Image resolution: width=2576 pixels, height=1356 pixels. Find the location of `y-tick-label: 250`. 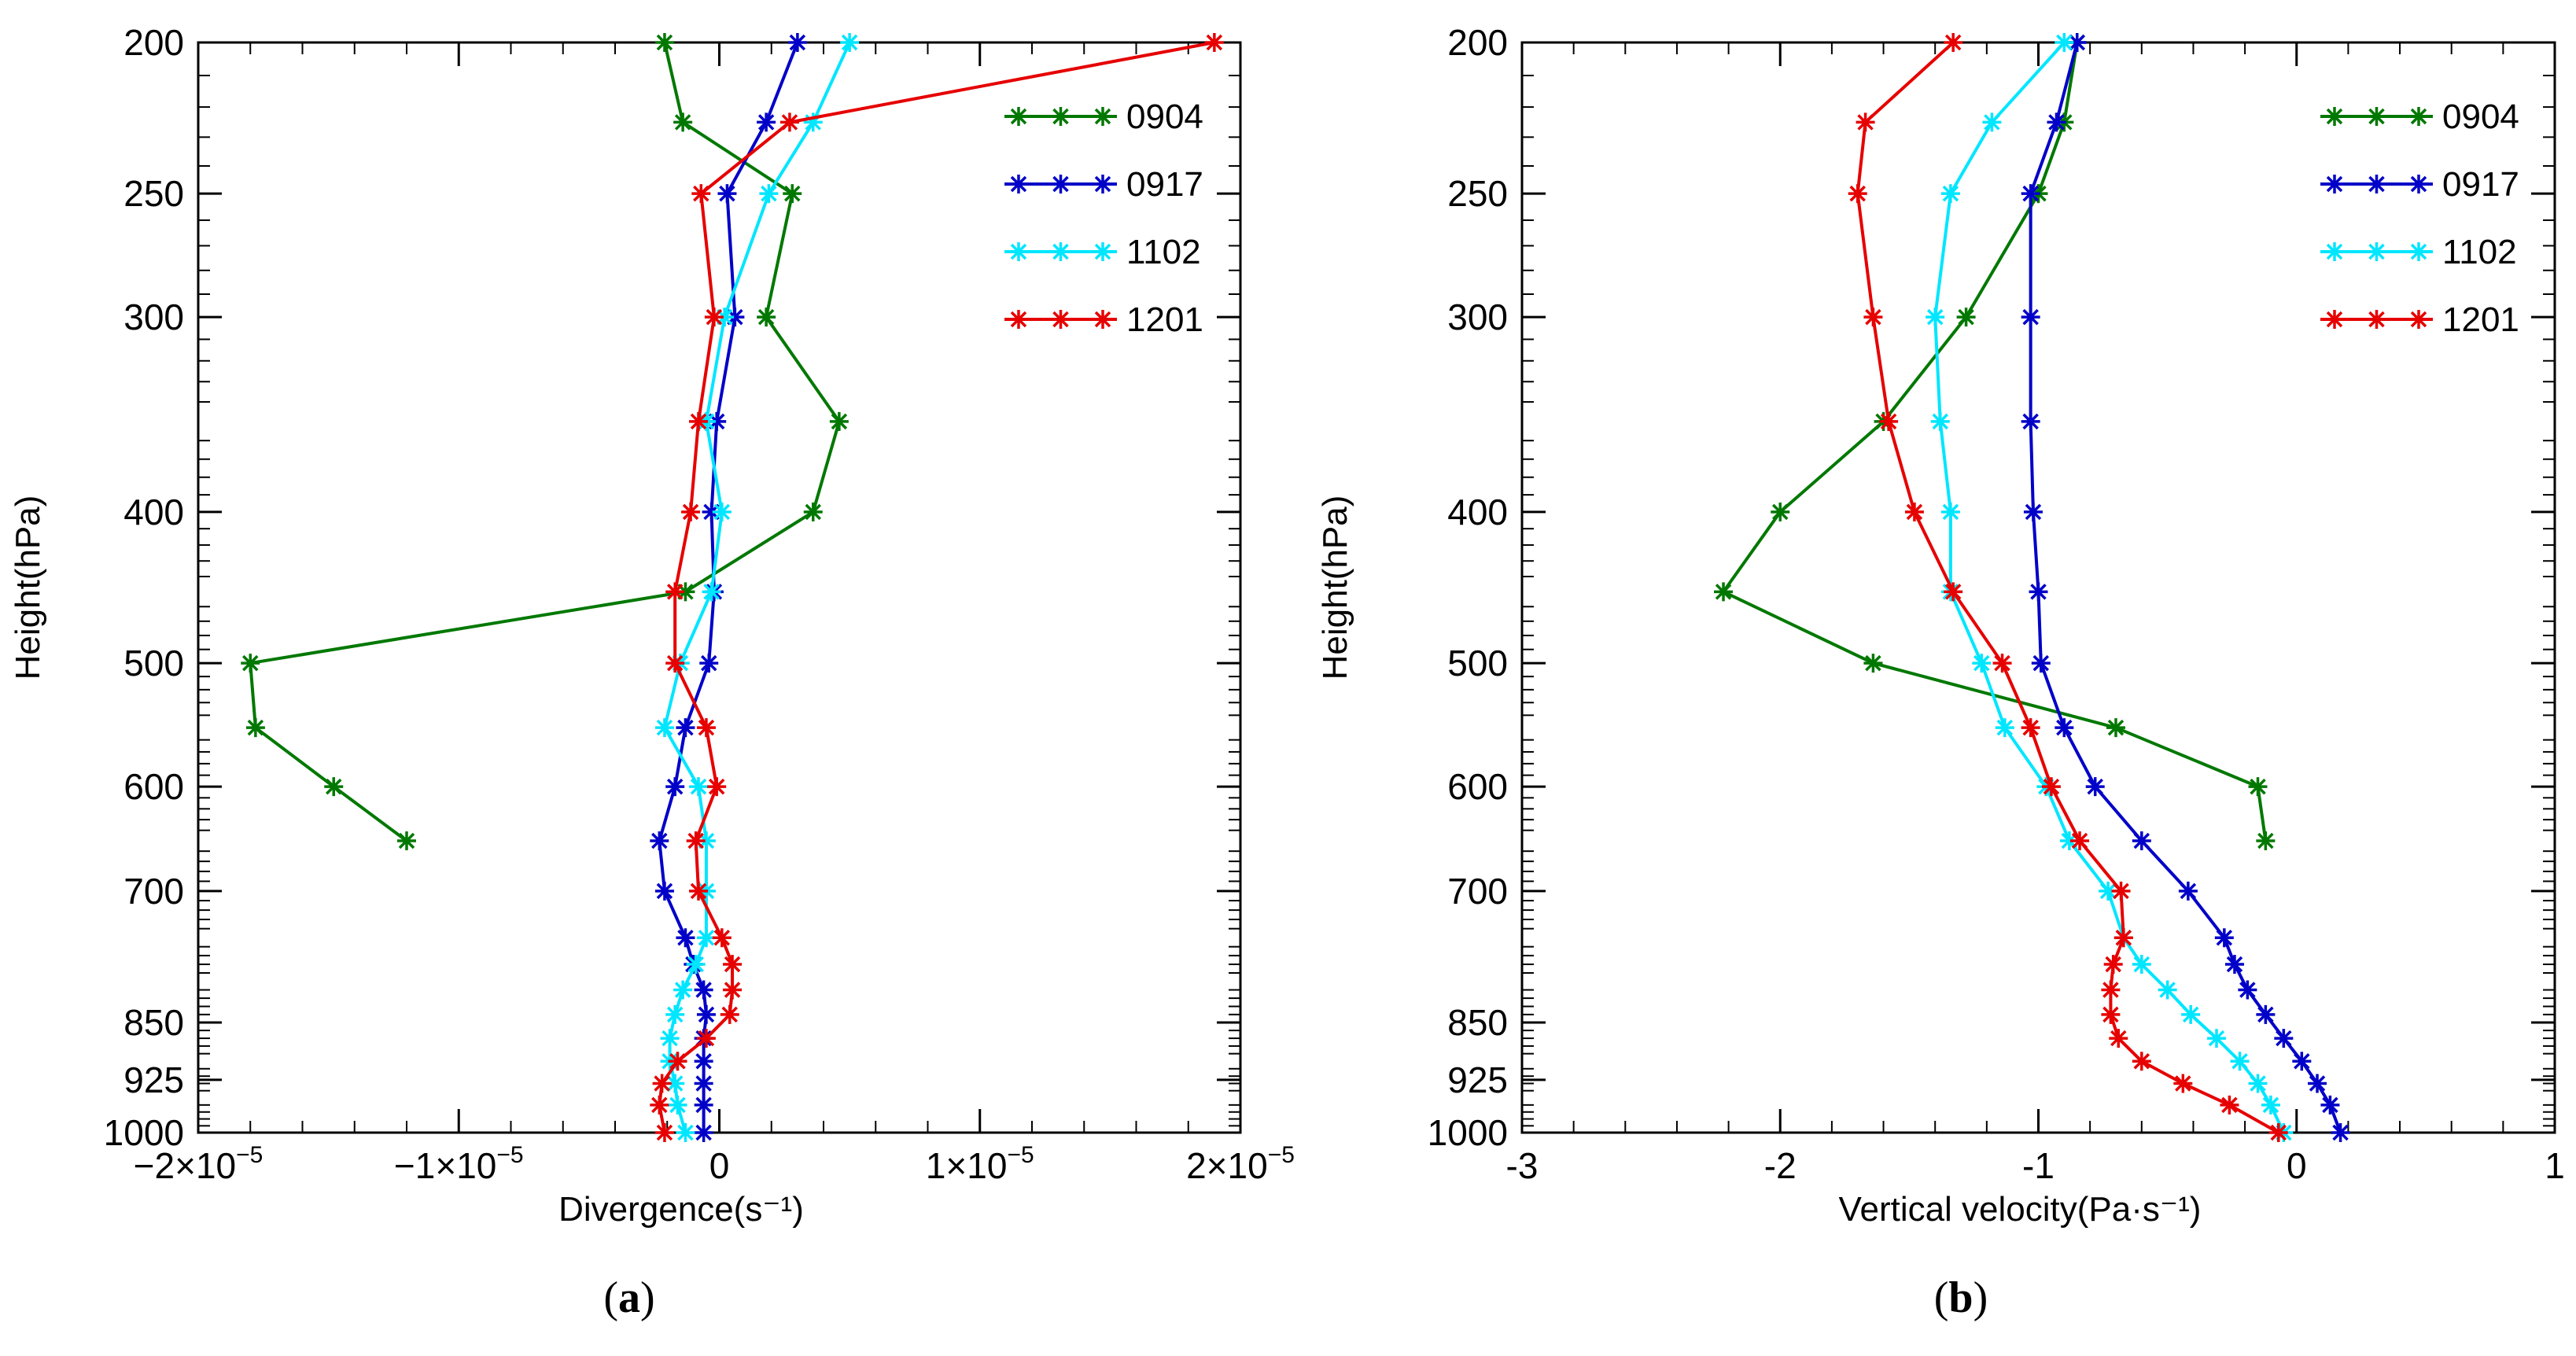

y-tick-label: 250 is located at coordinates (1477, 193).